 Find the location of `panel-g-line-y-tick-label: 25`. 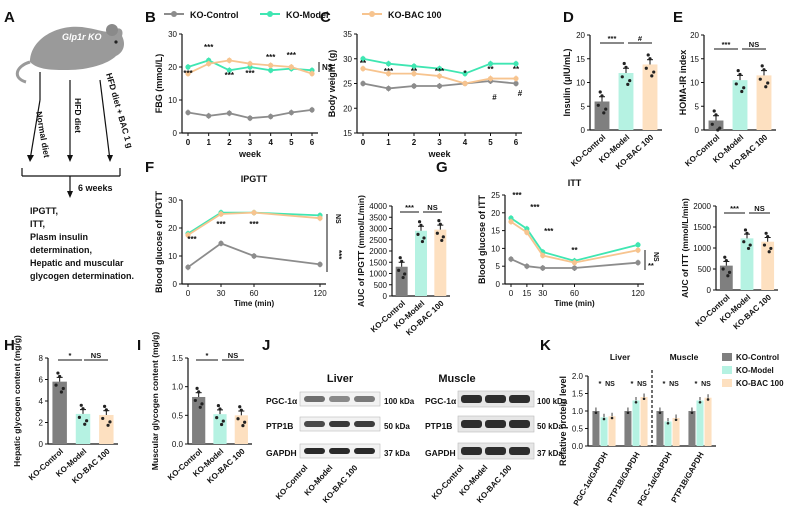

panel-g-line-y-tick-label: 25 is located at coordinates (495, 195).